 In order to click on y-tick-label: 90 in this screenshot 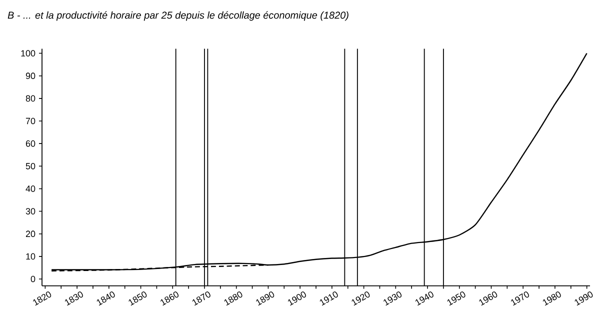, I will do `click(31, 76)`.